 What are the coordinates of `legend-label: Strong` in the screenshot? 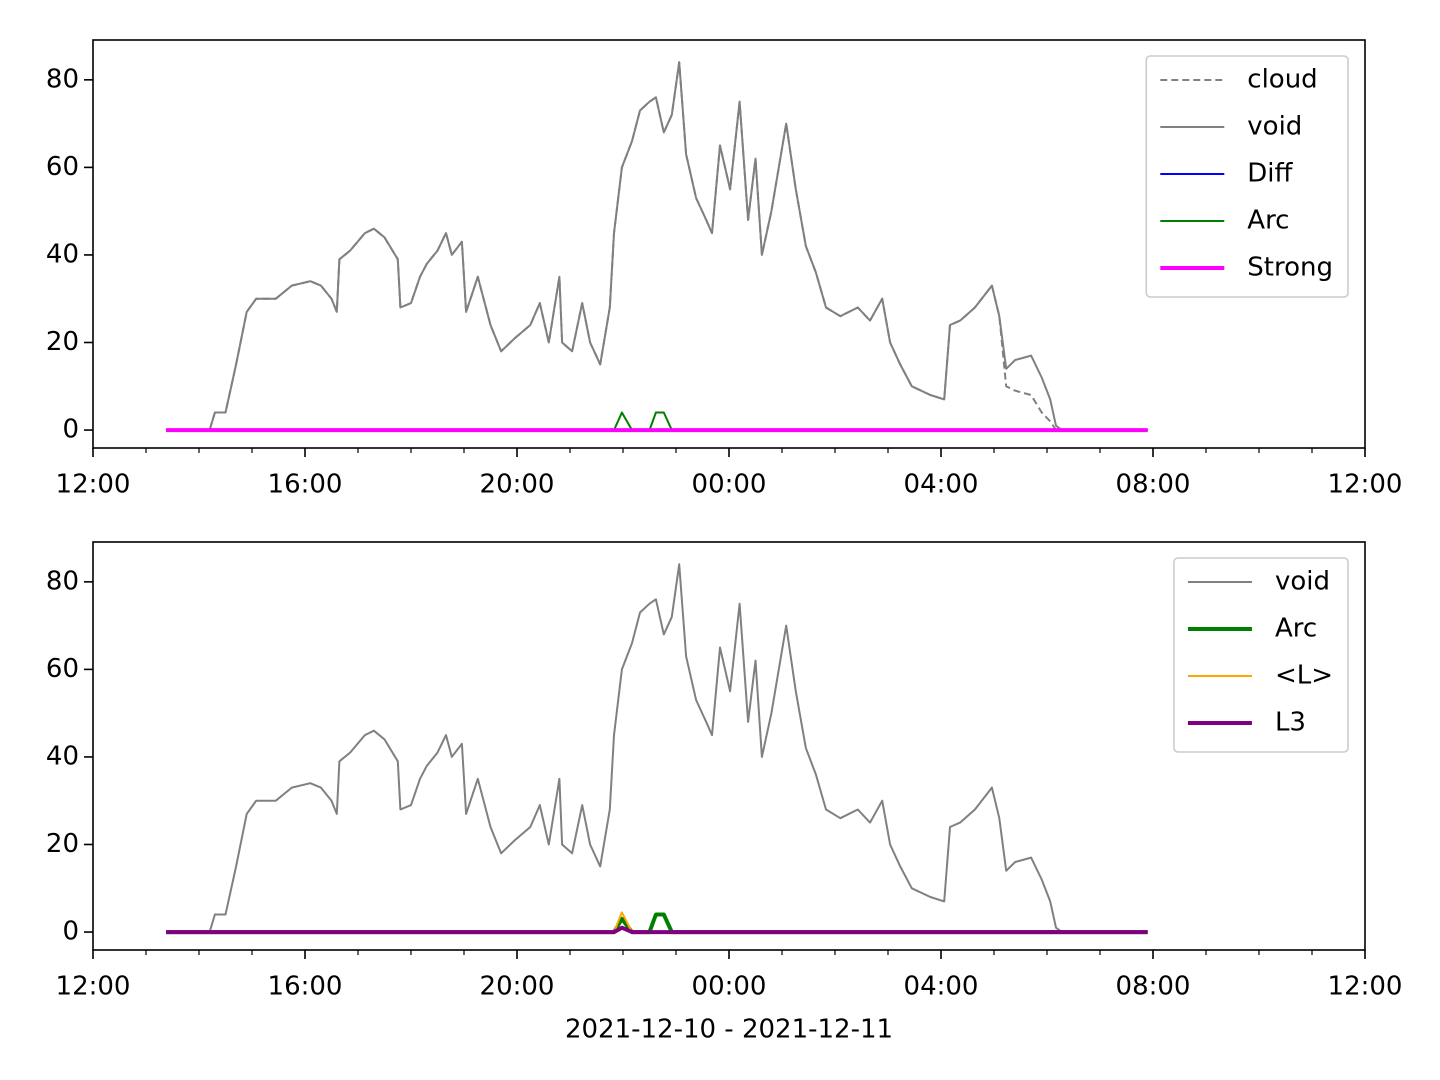 It's located at (1290, 268).